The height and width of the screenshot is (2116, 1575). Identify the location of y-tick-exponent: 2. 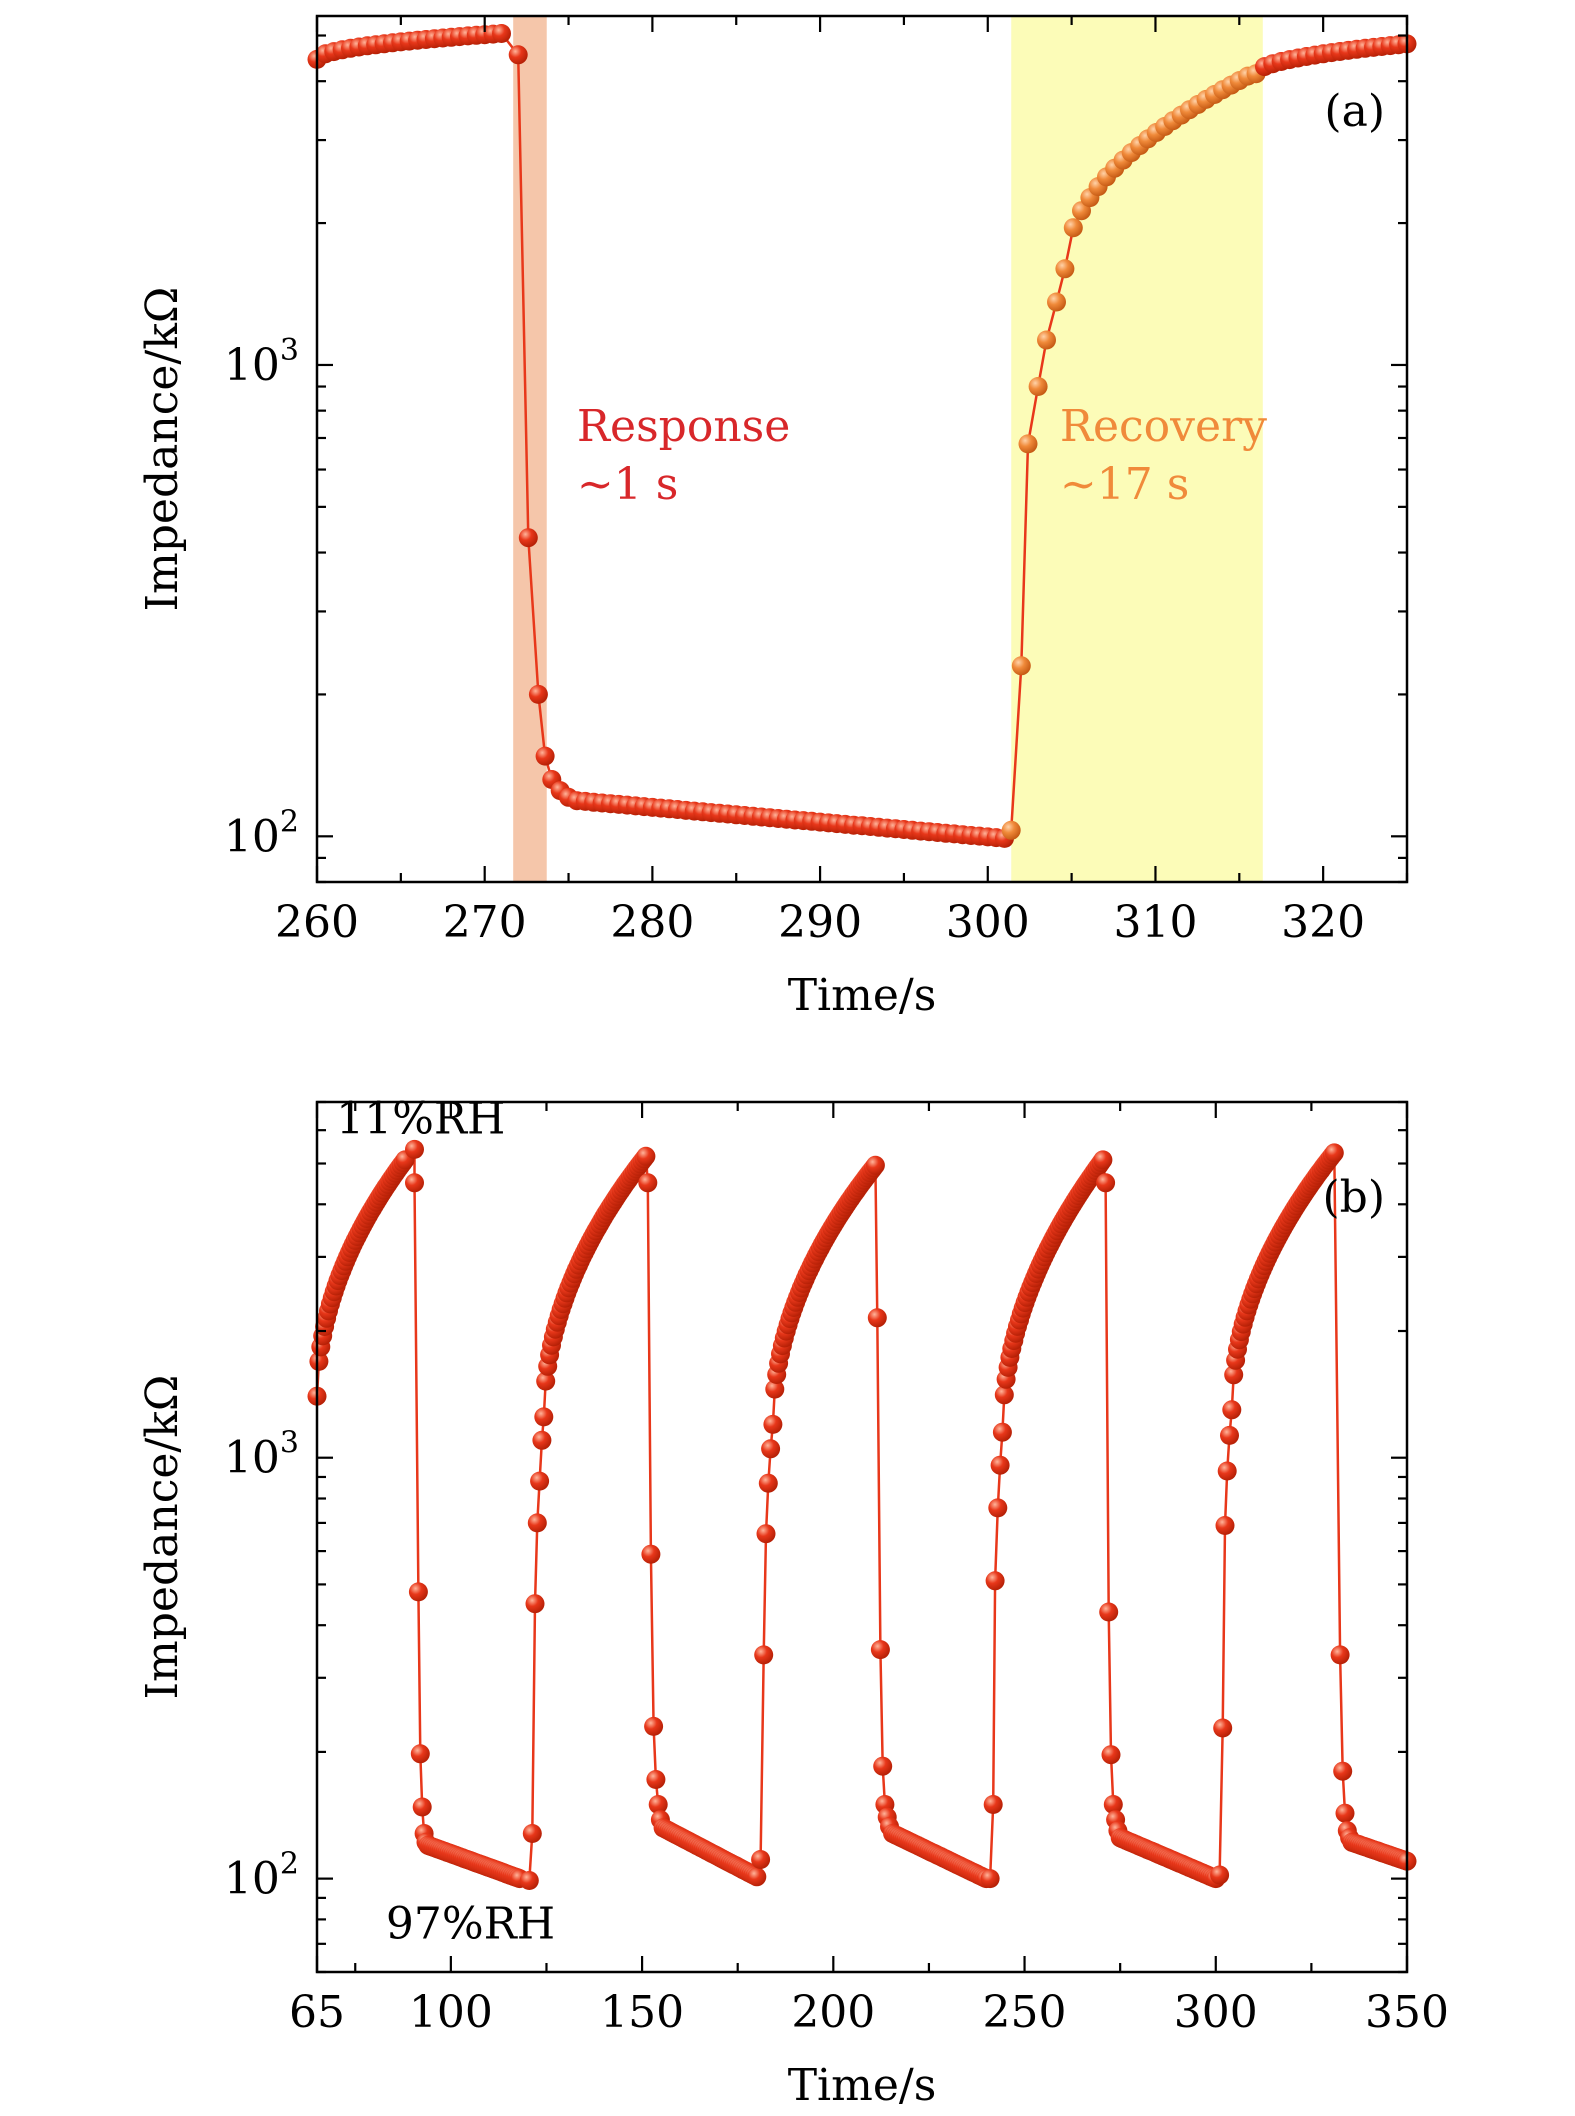
(289, 821).